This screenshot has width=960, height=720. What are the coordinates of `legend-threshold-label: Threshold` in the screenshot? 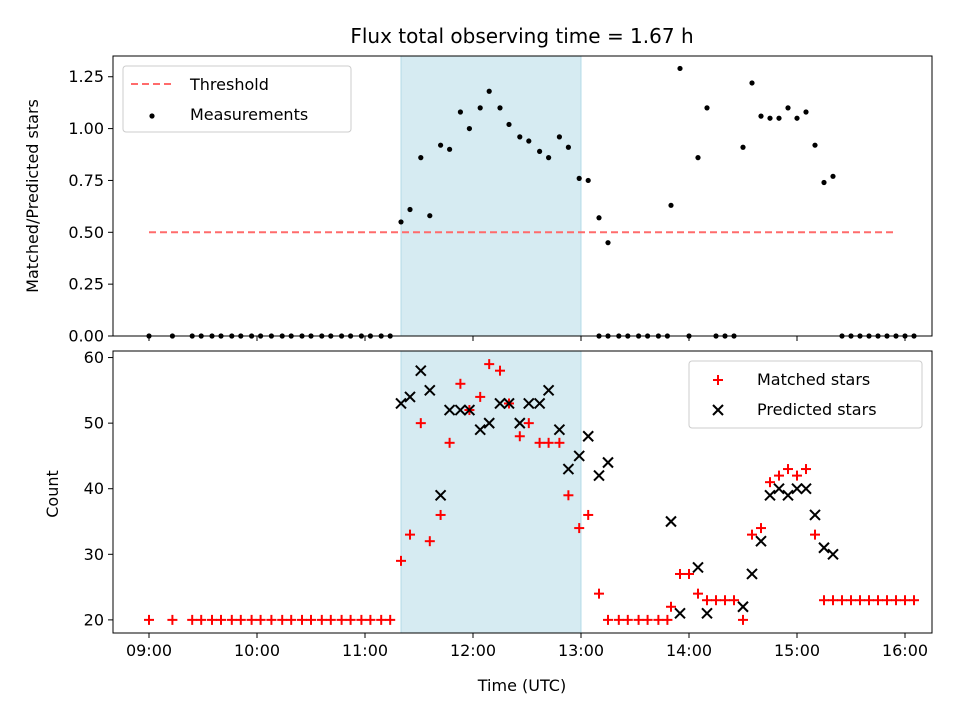 It's located at (229, 84).